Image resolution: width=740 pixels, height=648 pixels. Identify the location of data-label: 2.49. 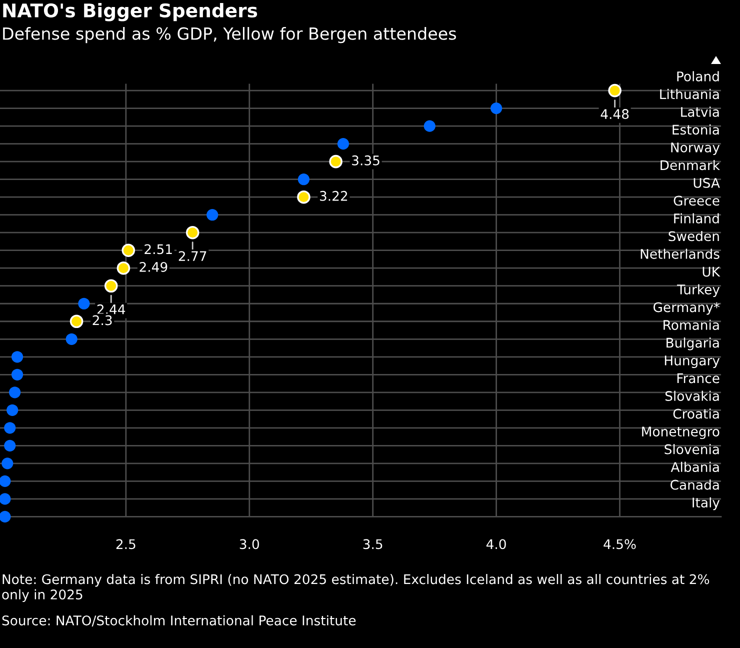
(154, 267).